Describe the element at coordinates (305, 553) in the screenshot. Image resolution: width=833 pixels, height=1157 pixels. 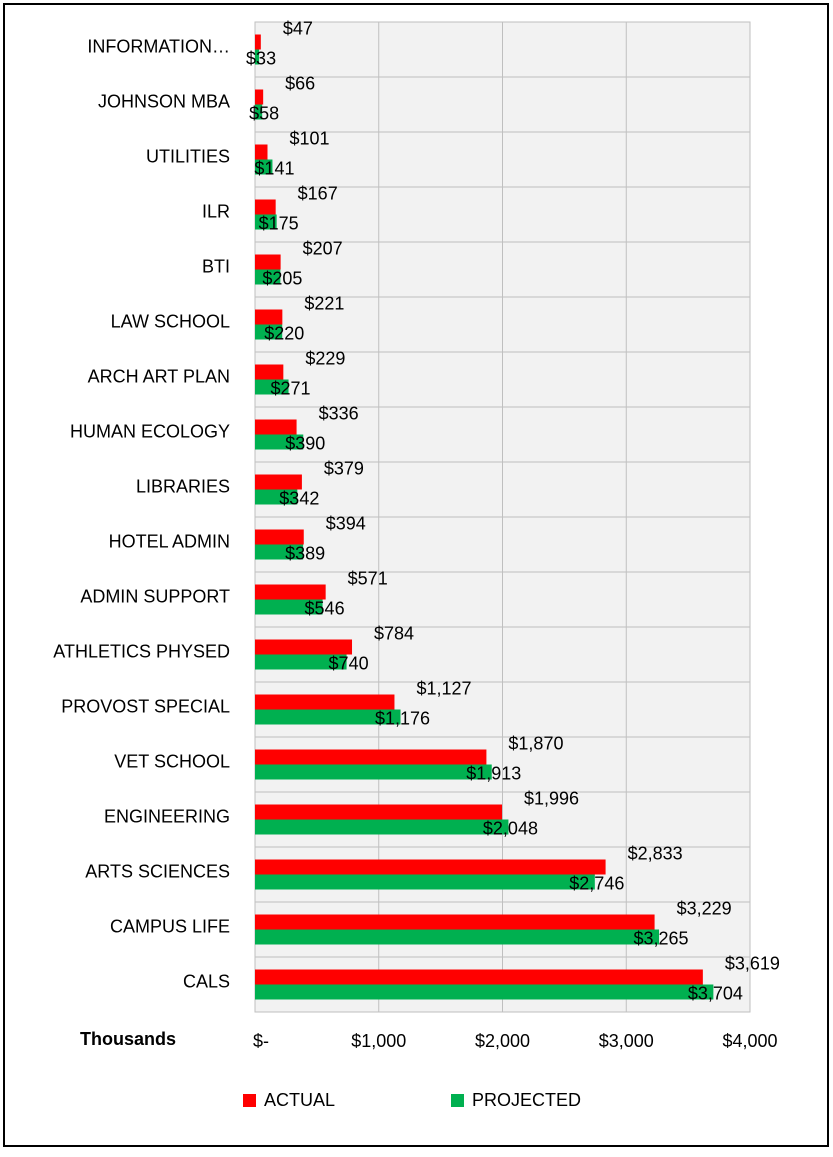
I see `data-label: $389` at that location.